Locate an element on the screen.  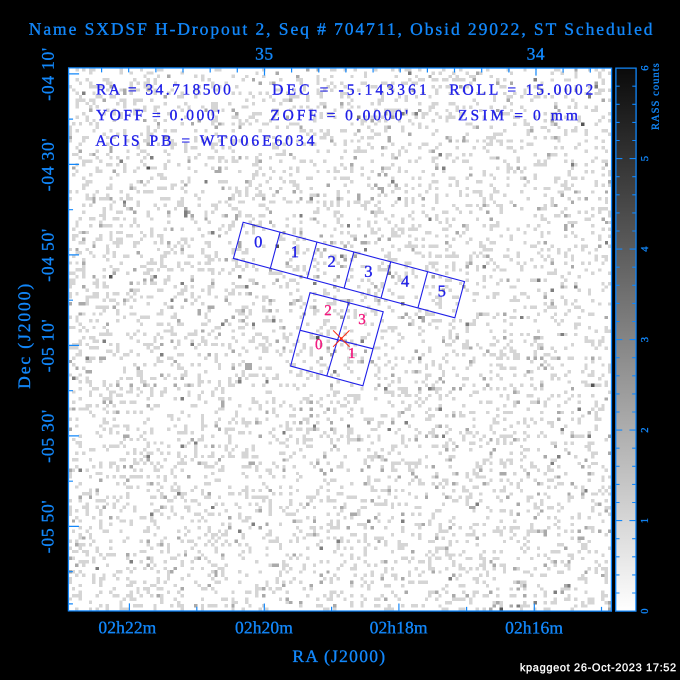
svg-text: ZSIM = 0 mm is located at coordinates (519, 115).